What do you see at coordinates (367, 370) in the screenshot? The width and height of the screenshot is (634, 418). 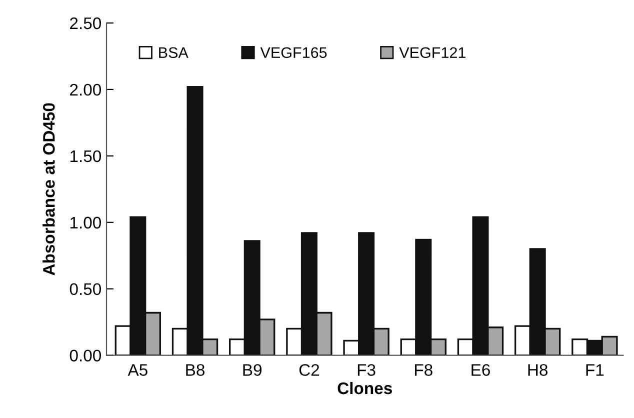 I see `x-tick-label: F3` at bounding box center [367, 370].